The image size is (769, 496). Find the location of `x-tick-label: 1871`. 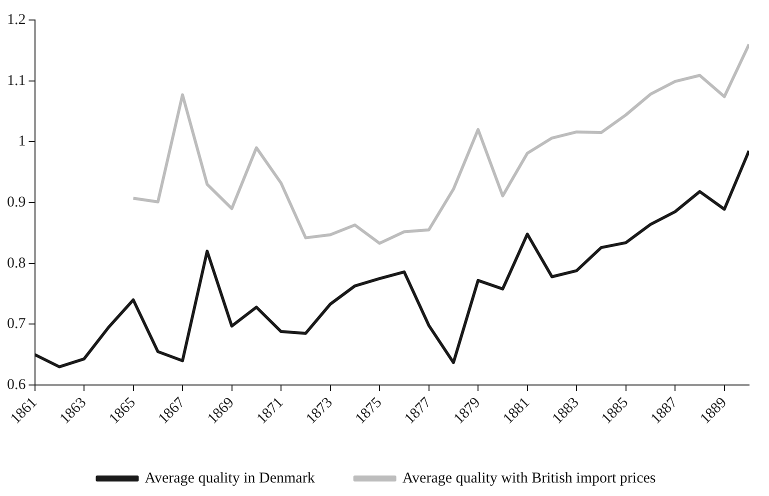

x-tick-label: 1871 is located at coordinates (270, 411).